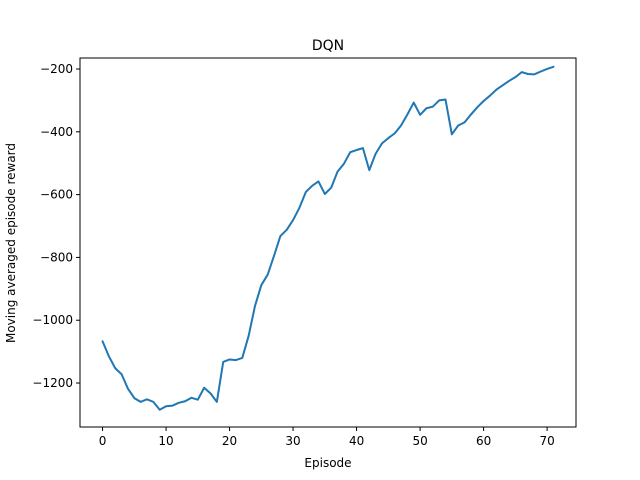 Image resolution: width=640 pixels, height=480 pixels. What do you see at coordinates (327, 463) in the screenshot?
I see `x-axis-label: Episode` at bounding box center [327, 463].